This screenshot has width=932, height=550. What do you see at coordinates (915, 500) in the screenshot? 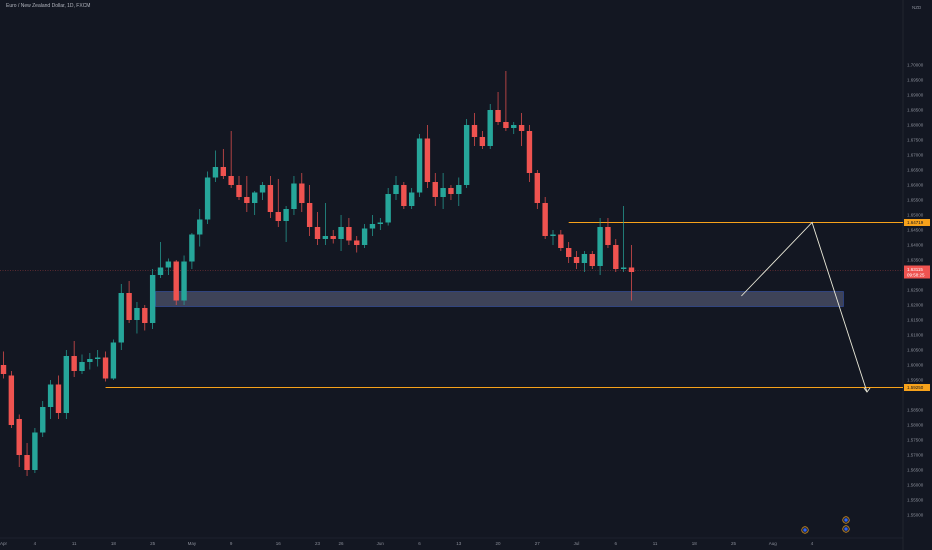
I see `y-tick-label: 1.55500` at bounding box center [915, 500].